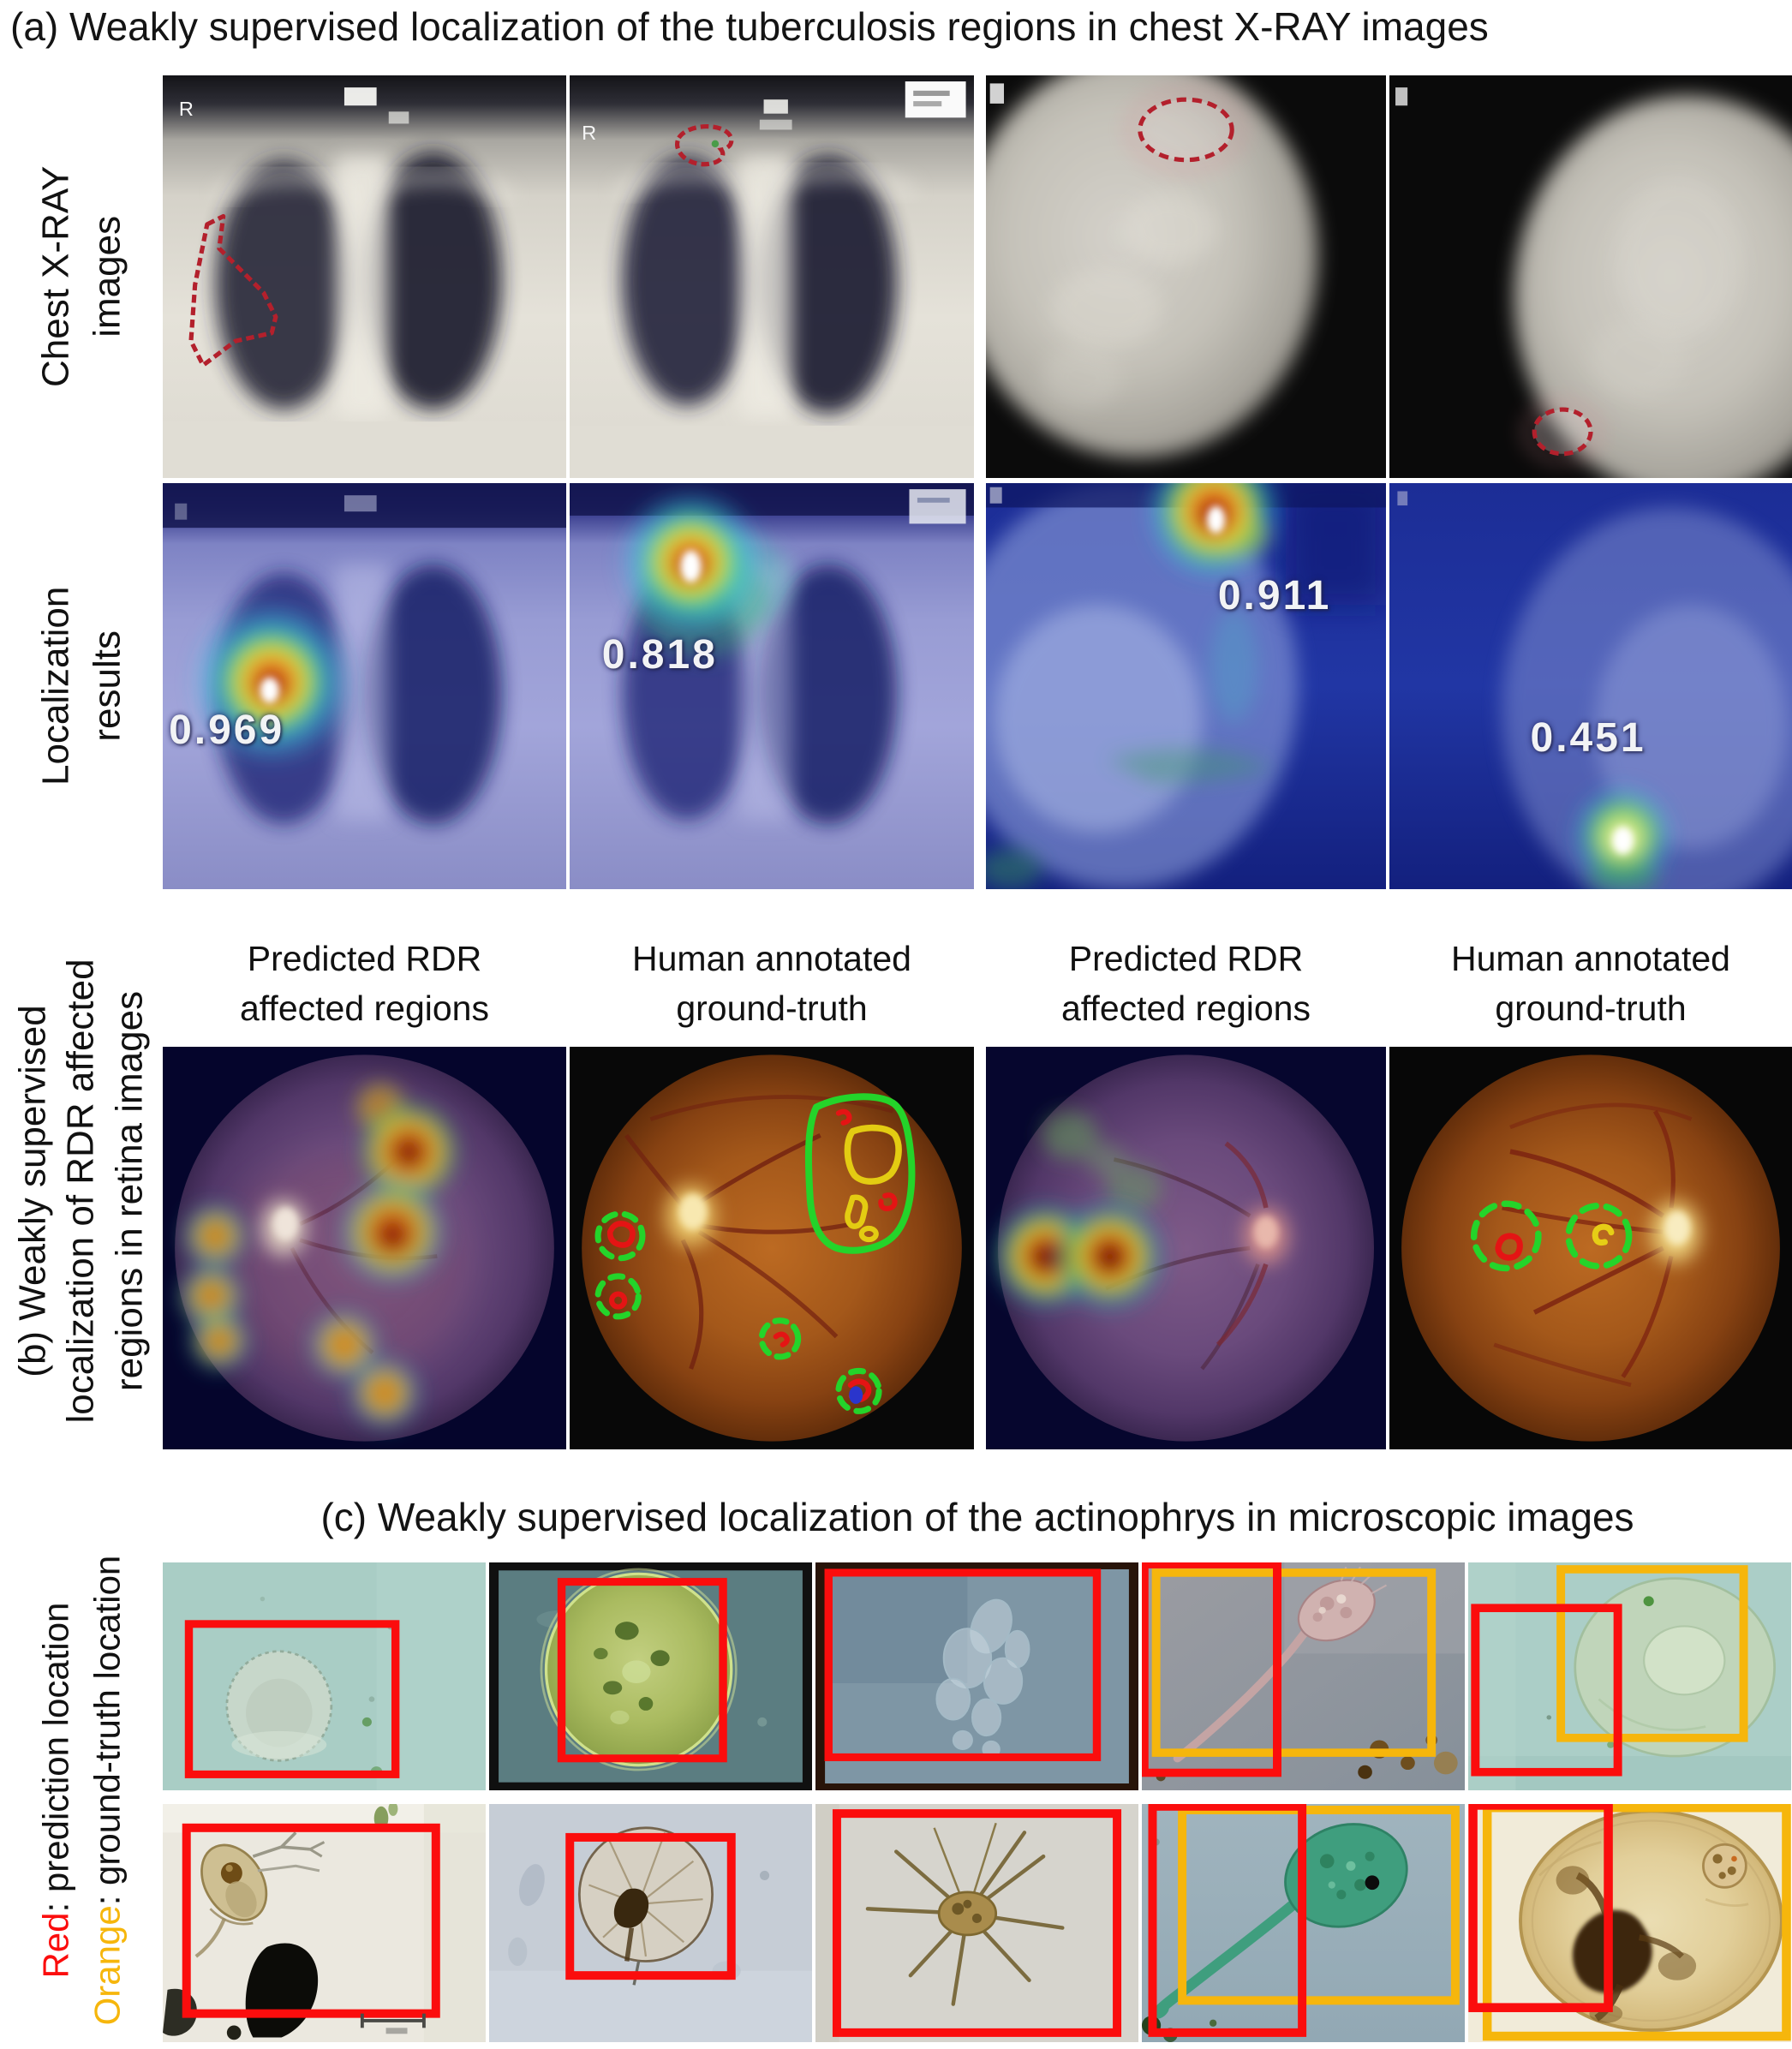 The image size is (1792, 2049). I want to click on microscopy-r2-5-art, so click(1629, 1923).